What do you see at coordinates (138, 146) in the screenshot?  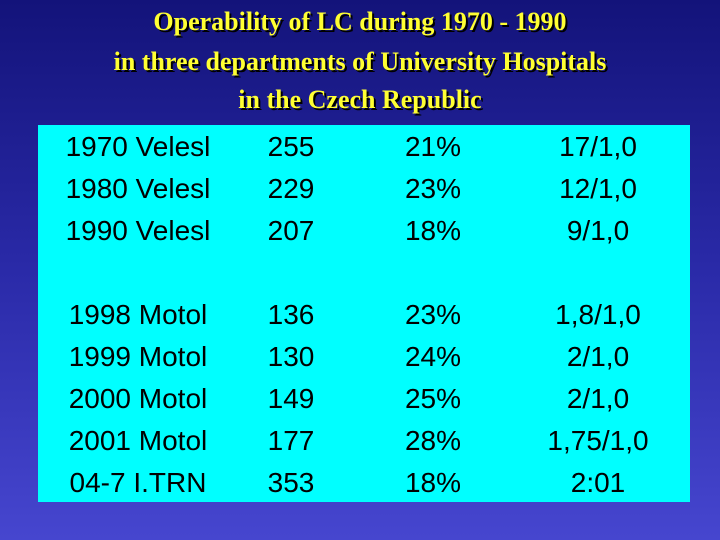 I see `row-label: 1970 Velesl` at bounding box center [138, 146].